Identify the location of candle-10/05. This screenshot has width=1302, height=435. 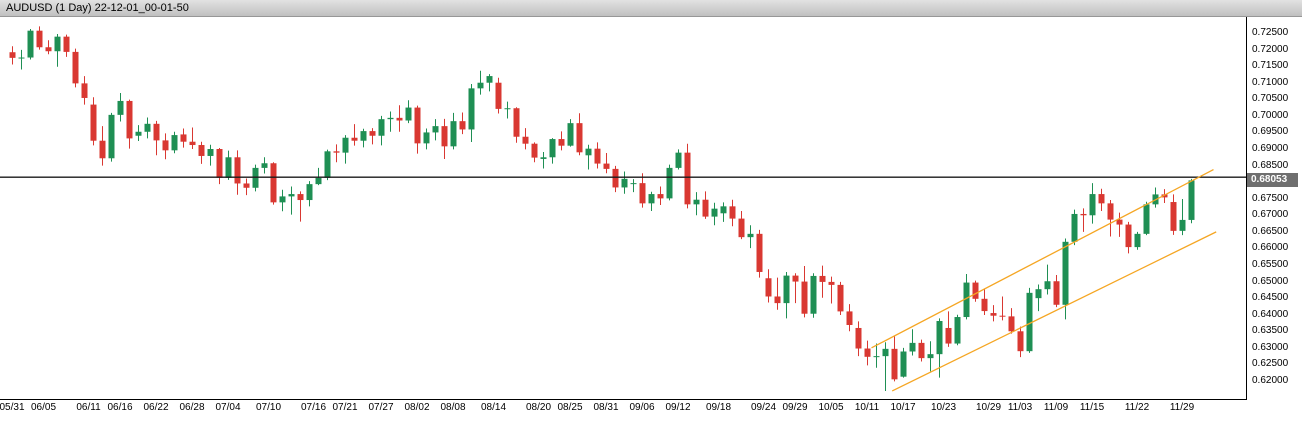
(831, 290).